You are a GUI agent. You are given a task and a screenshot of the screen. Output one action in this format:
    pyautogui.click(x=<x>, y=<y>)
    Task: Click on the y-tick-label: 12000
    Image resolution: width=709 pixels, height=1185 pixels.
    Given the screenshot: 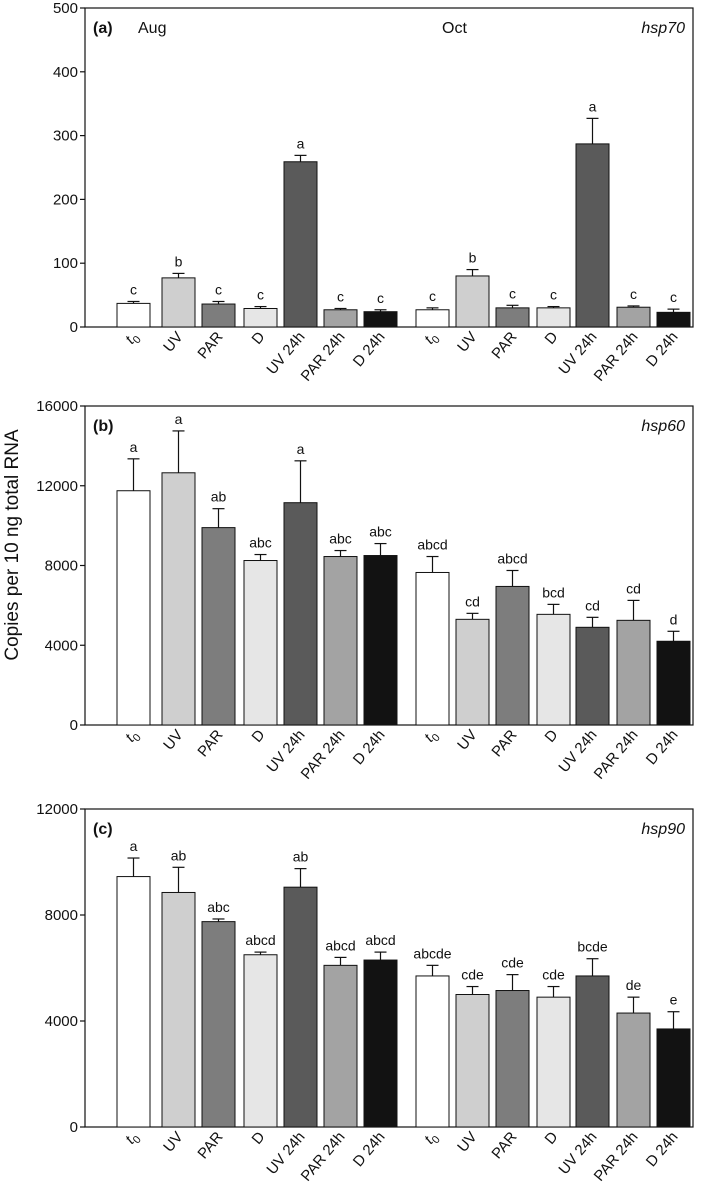 What is the action you would take?
    pyautogui.click(x=57, y=486)
    